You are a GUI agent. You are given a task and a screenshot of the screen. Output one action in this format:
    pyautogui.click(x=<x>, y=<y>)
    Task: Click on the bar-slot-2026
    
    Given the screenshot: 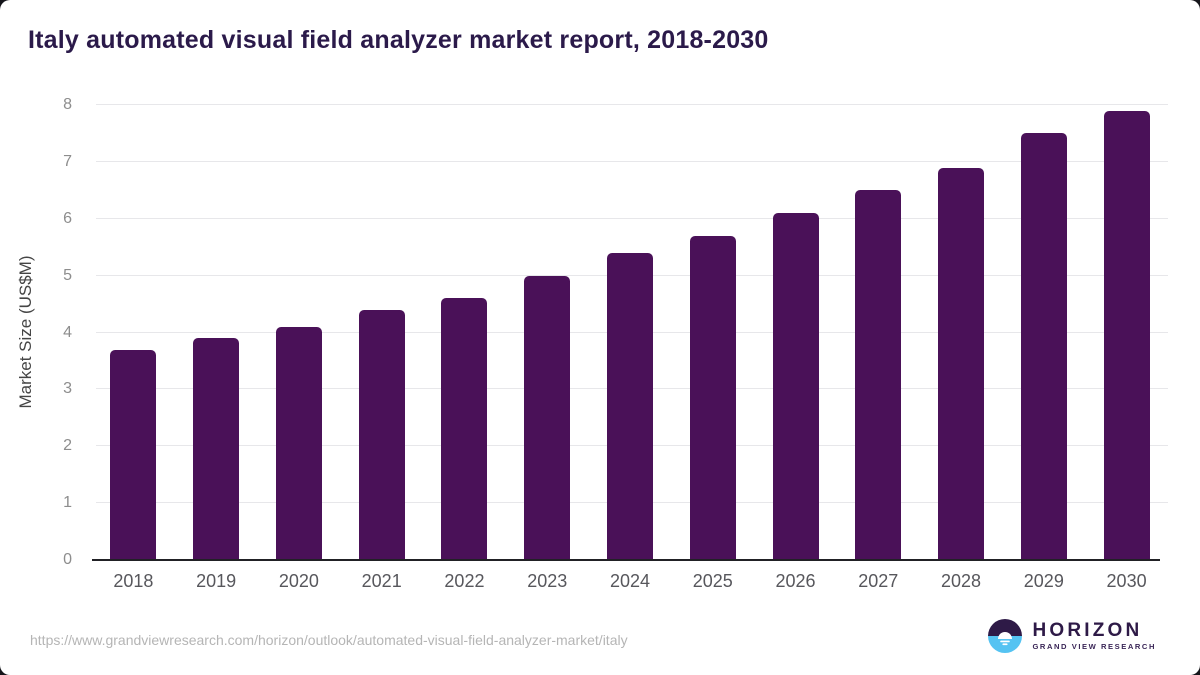 What is the action you would take?
    pyautogui.click(x=795, y=332)
    